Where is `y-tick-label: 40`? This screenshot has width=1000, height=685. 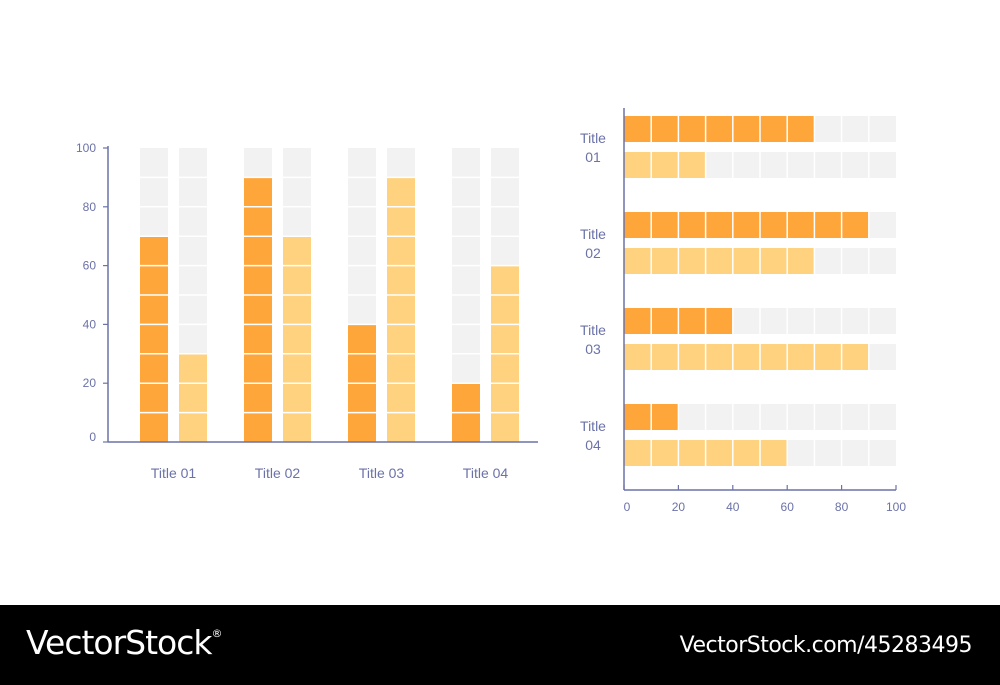
y-tick-label: 40 is located at coordinates (90, 324).